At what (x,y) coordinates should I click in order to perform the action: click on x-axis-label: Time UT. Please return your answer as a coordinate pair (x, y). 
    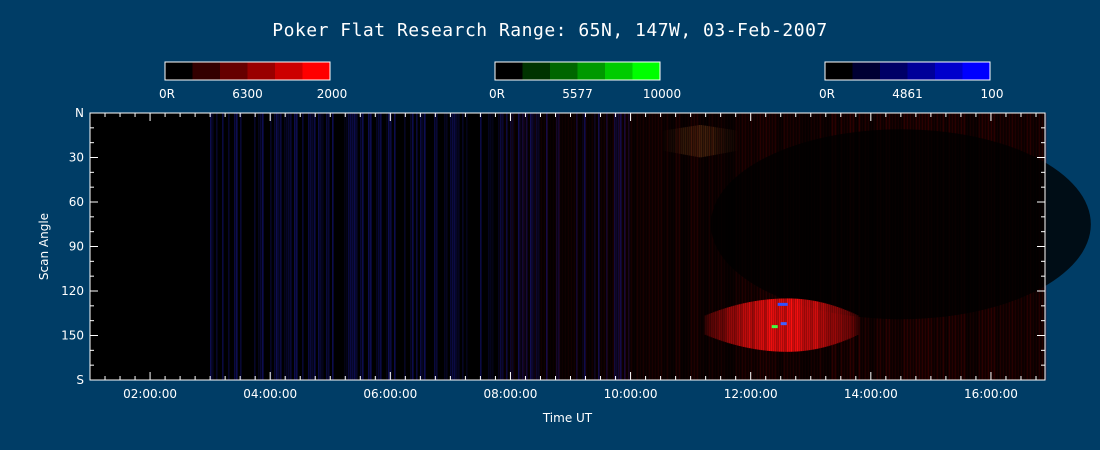
    Looking at the image, I should click on (567, 418).